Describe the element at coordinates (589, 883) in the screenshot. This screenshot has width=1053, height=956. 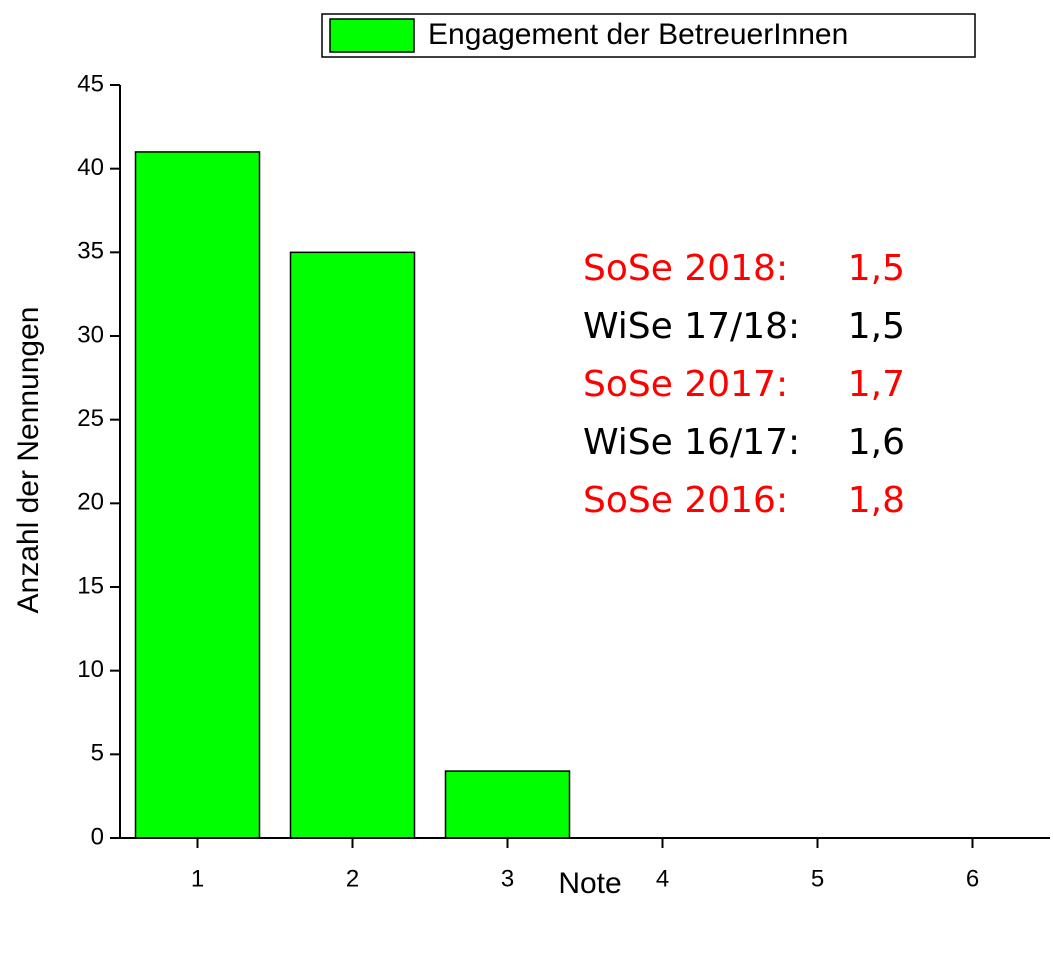
I see `x-axis-title: Note` at that location.